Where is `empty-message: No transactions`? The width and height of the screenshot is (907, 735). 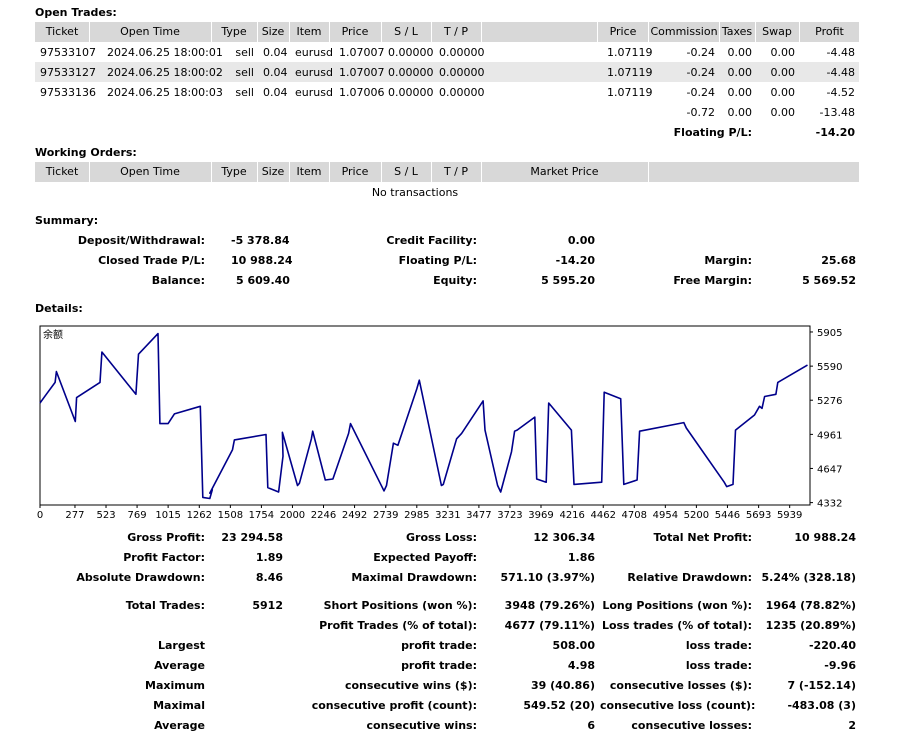 empty-message: No transactions is located at coordinates (415, 192).